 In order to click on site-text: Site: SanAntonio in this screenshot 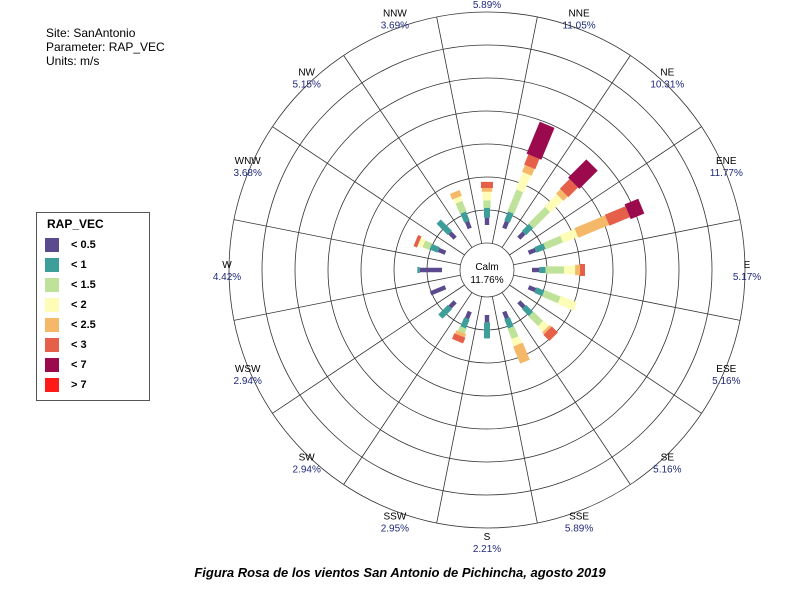, I will do `click(91, 33)`.